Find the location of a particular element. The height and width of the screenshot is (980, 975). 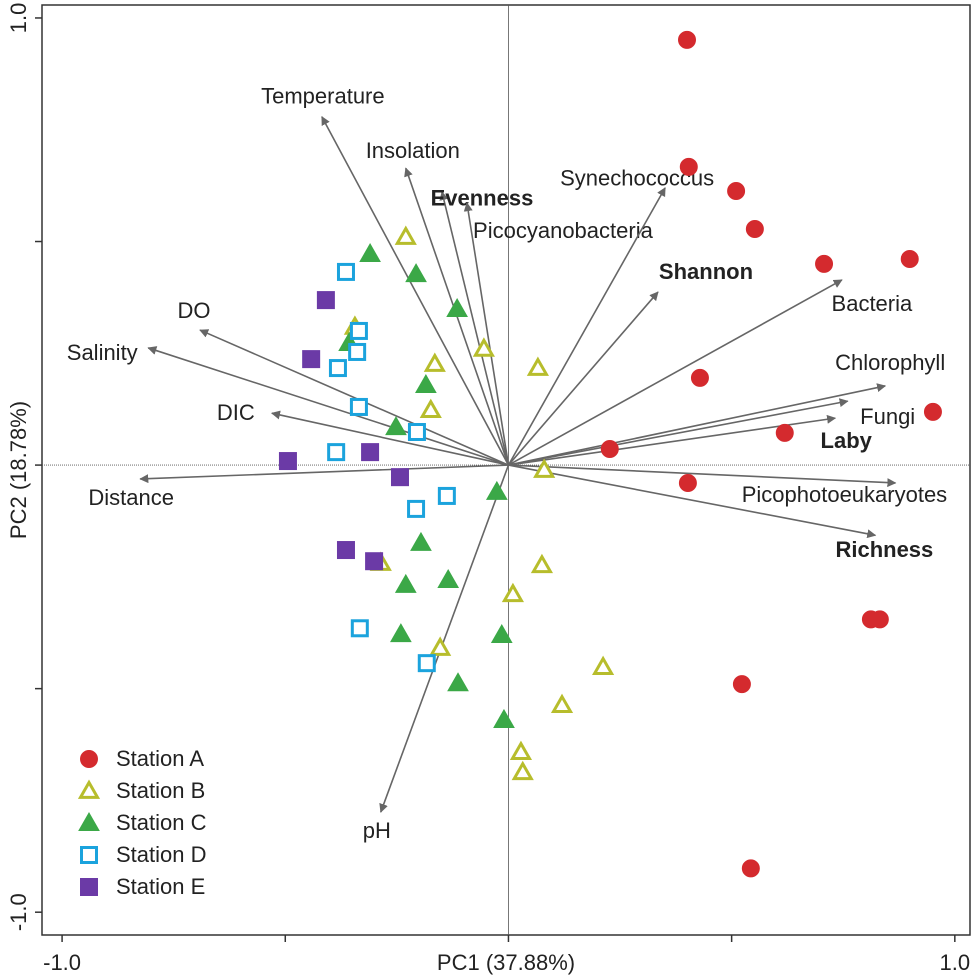

loading-label: Distance is located at coordinates (131, 497).